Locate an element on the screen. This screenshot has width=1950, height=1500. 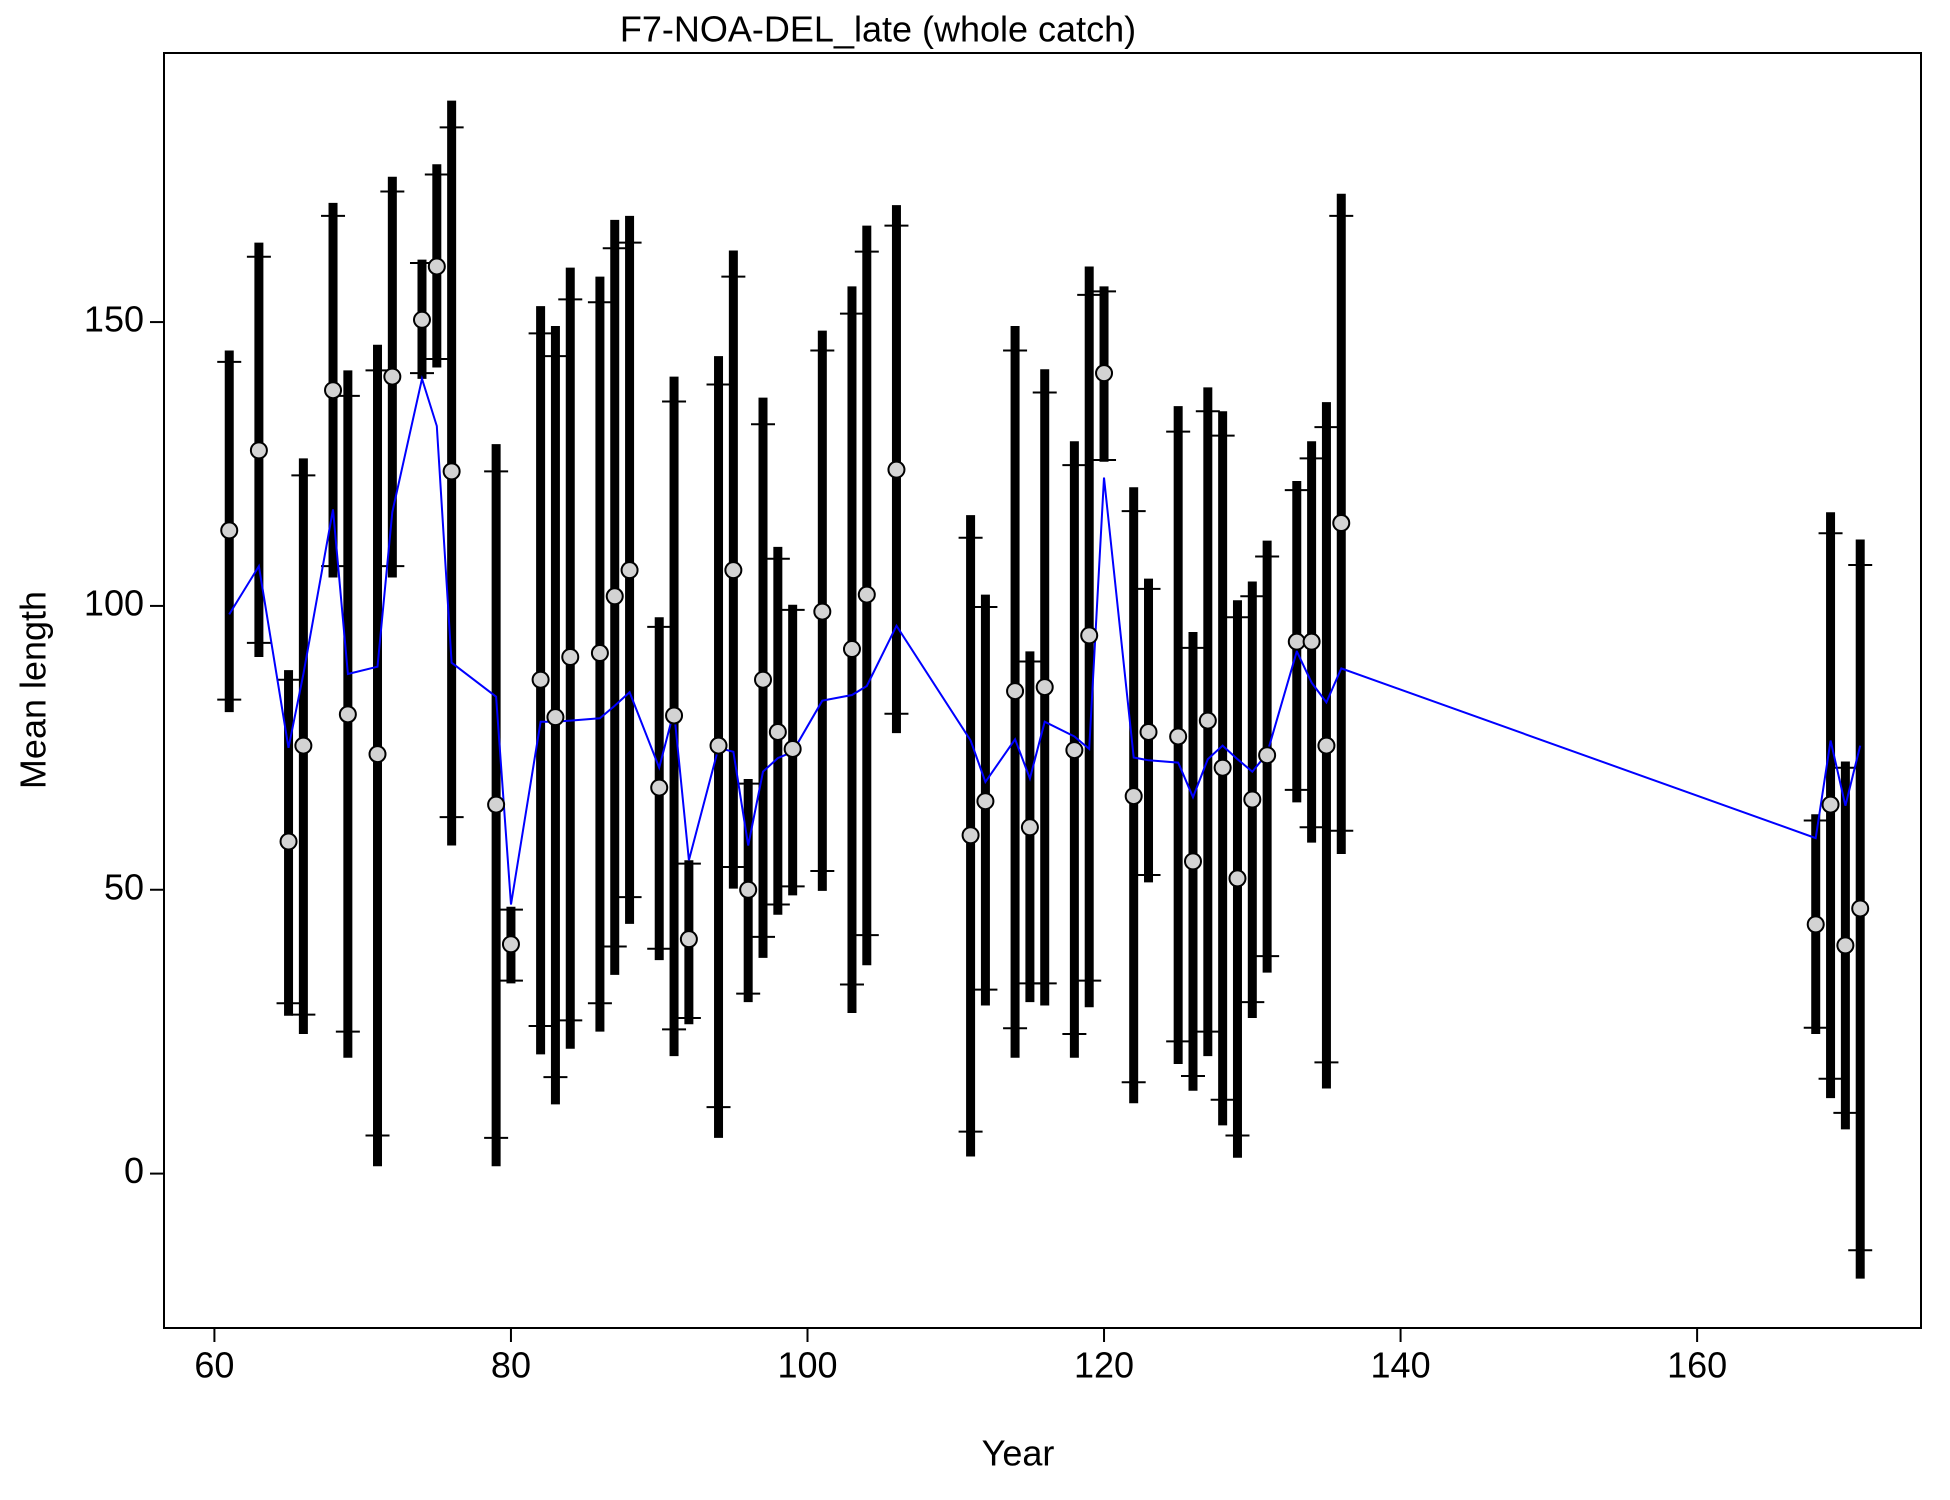
y-tick-label: 0 is located at coordinates (134, 1170).